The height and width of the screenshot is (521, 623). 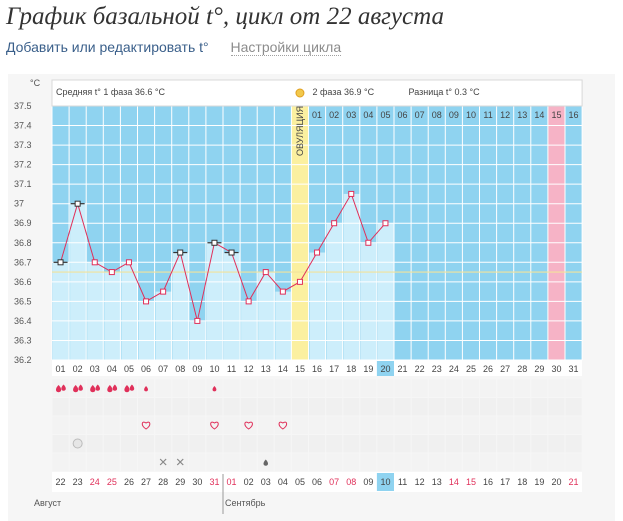 I want to click on y-tick-label: 36.9, so click(x=23, y=223).